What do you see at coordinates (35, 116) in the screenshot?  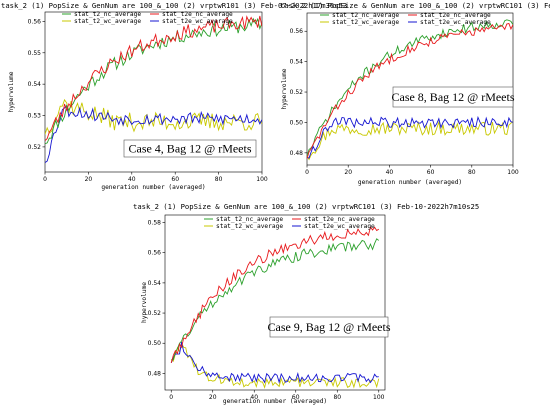 I see `y-tick-label: 0.53` at bounding box center [35, 116].